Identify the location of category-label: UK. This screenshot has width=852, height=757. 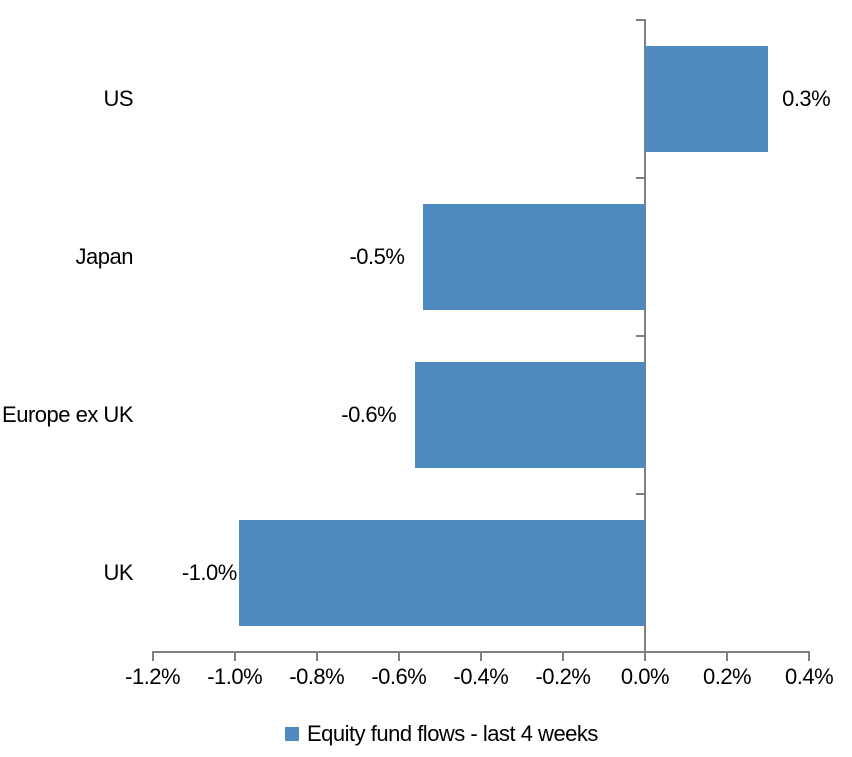
(118, 572).